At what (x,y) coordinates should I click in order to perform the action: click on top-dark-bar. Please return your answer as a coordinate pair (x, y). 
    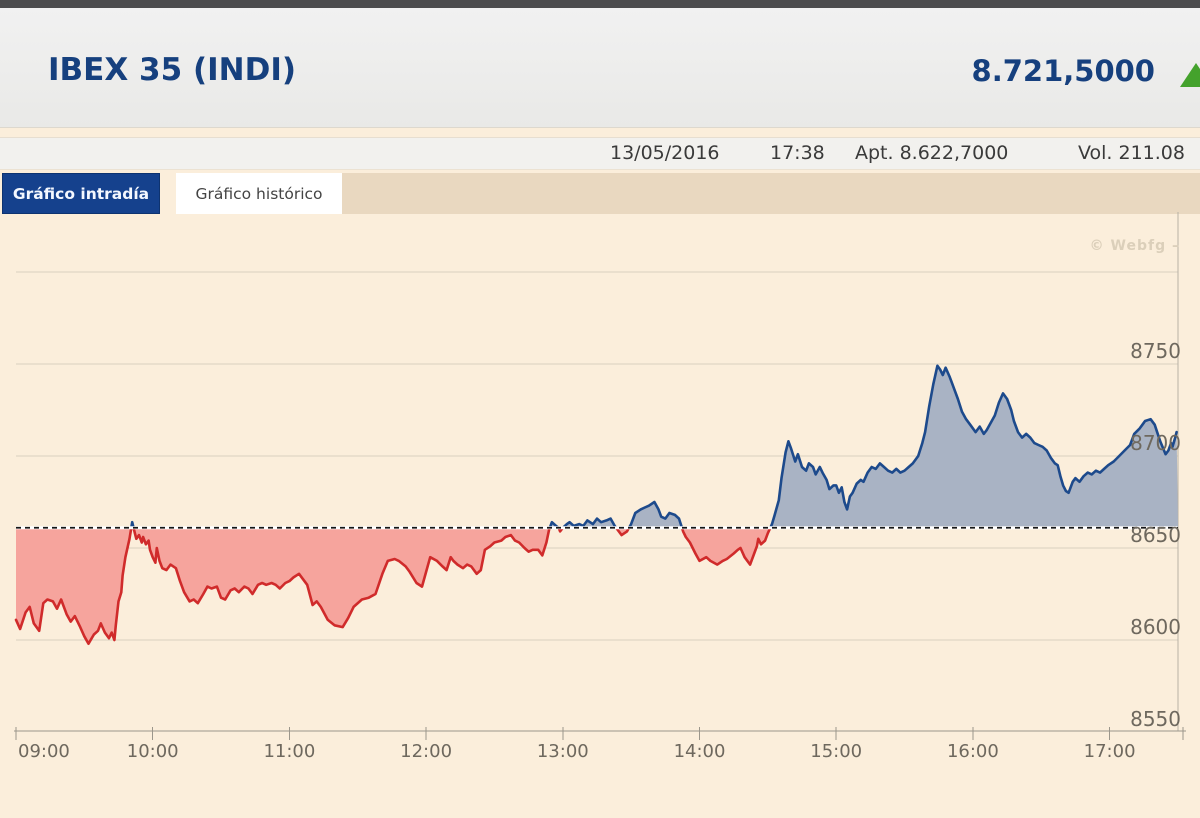
    Looking at the image, I should click on (600, 4).